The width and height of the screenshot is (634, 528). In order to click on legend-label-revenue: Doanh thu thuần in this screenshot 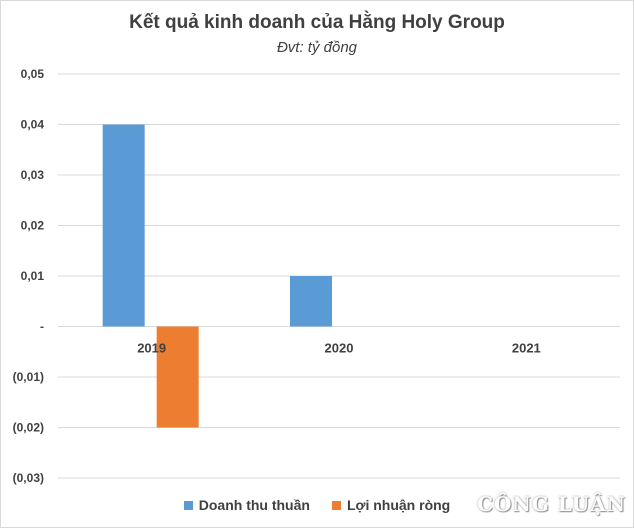, I will do `click(254, 505)`.